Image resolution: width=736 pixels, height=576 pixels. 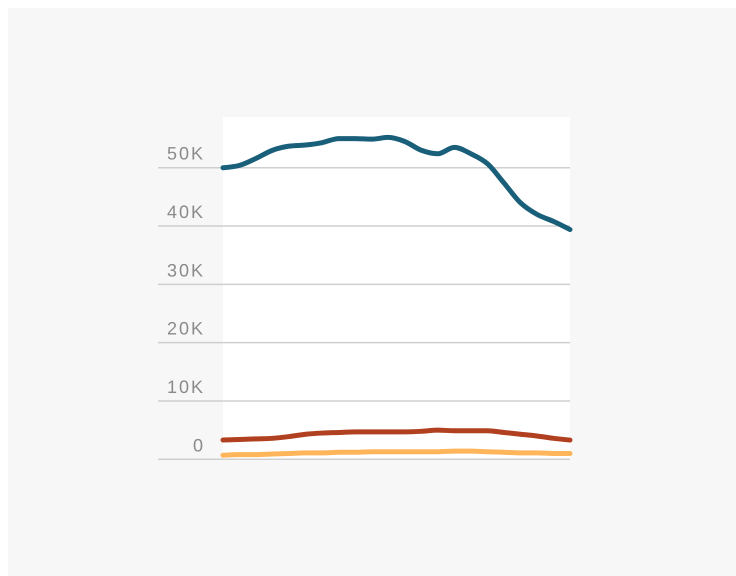 I want to click on y-tick-label: 20K, so click(x=185, y=328).